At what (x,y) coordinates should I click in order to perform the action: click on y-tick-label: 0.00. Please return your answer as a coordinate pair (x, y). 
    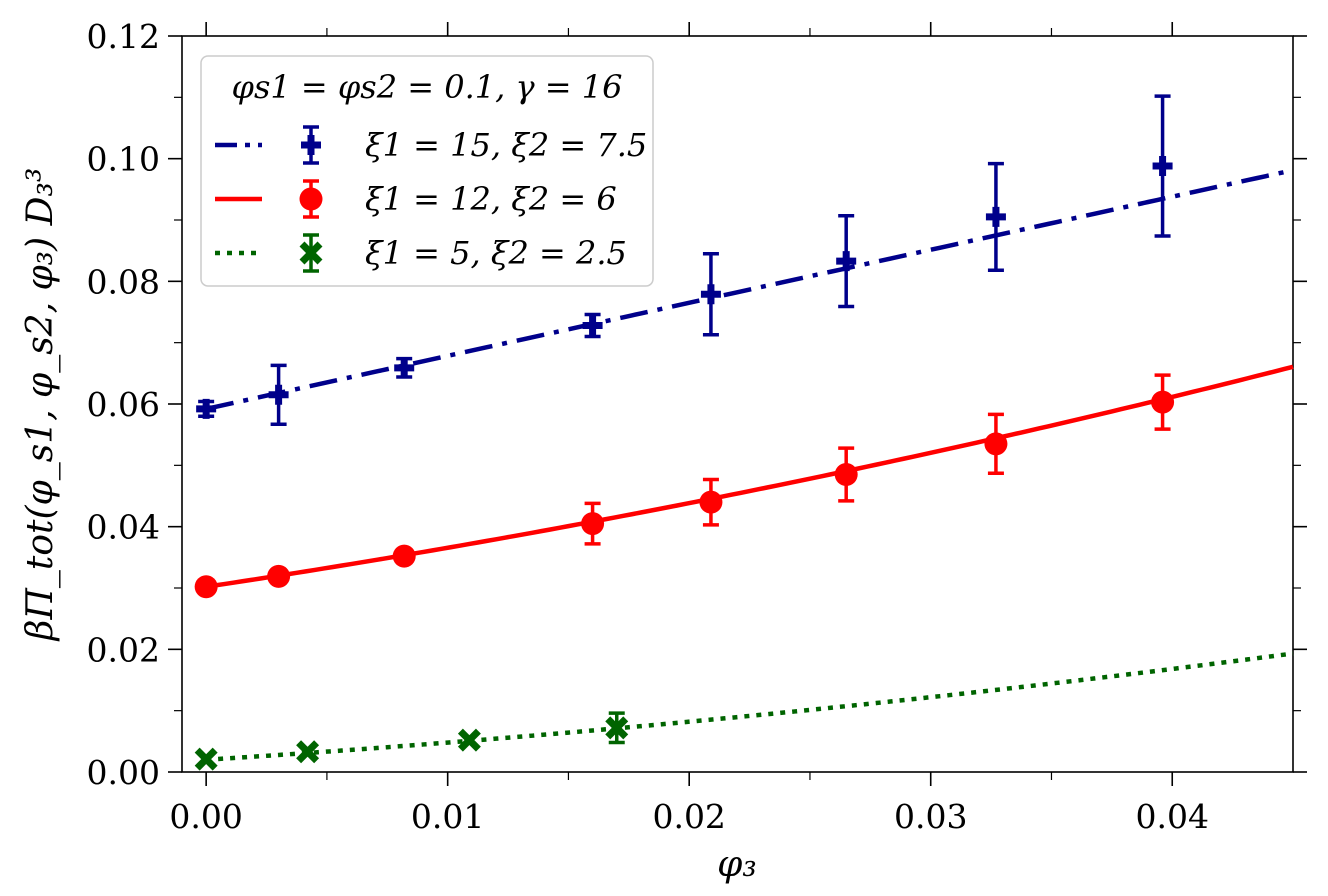
    Looking at the image, I should click on (123, 772).